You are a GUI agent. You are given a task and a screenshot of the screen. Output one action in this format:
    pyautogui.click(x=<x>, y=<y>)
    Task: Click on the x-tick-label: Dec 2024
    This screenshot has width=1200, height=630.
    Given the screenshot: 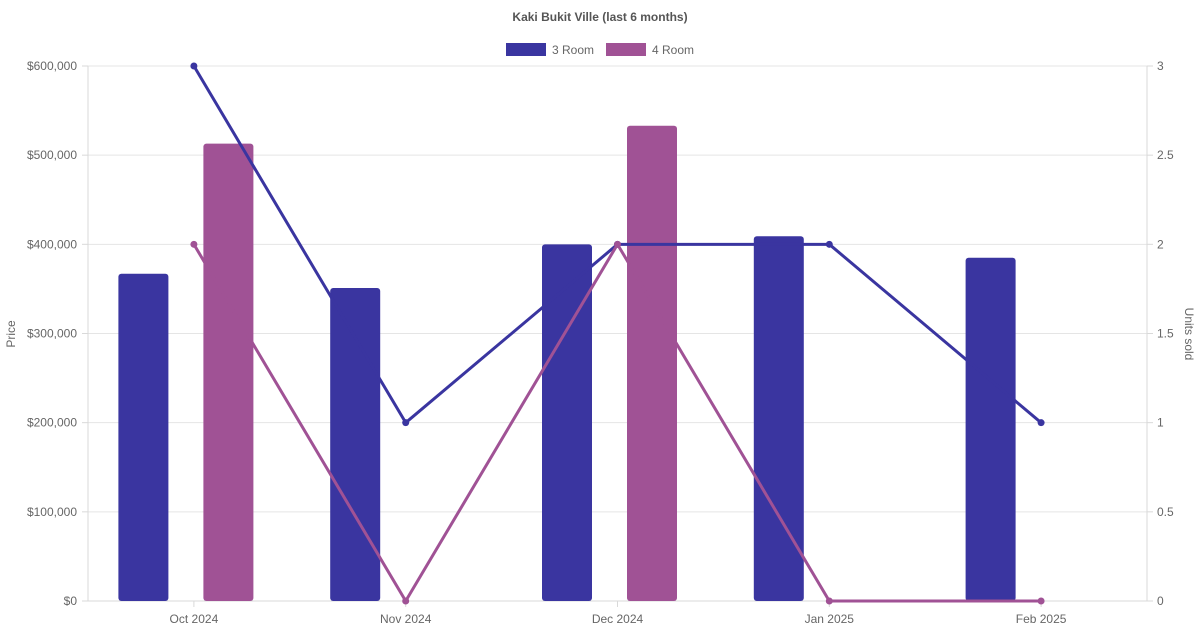 What is the action you would take?
    pyautogui.click(x=618, y=619)
    